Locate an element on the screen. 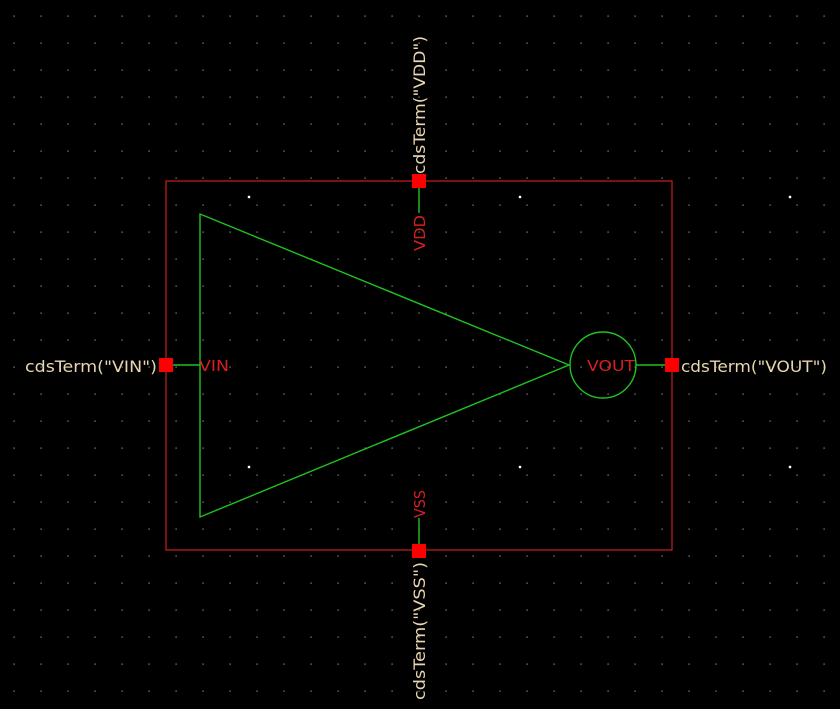 Image resolution: width=840 pixels, height=709 pixels. vss-pin is located at coordinates (419, 551).